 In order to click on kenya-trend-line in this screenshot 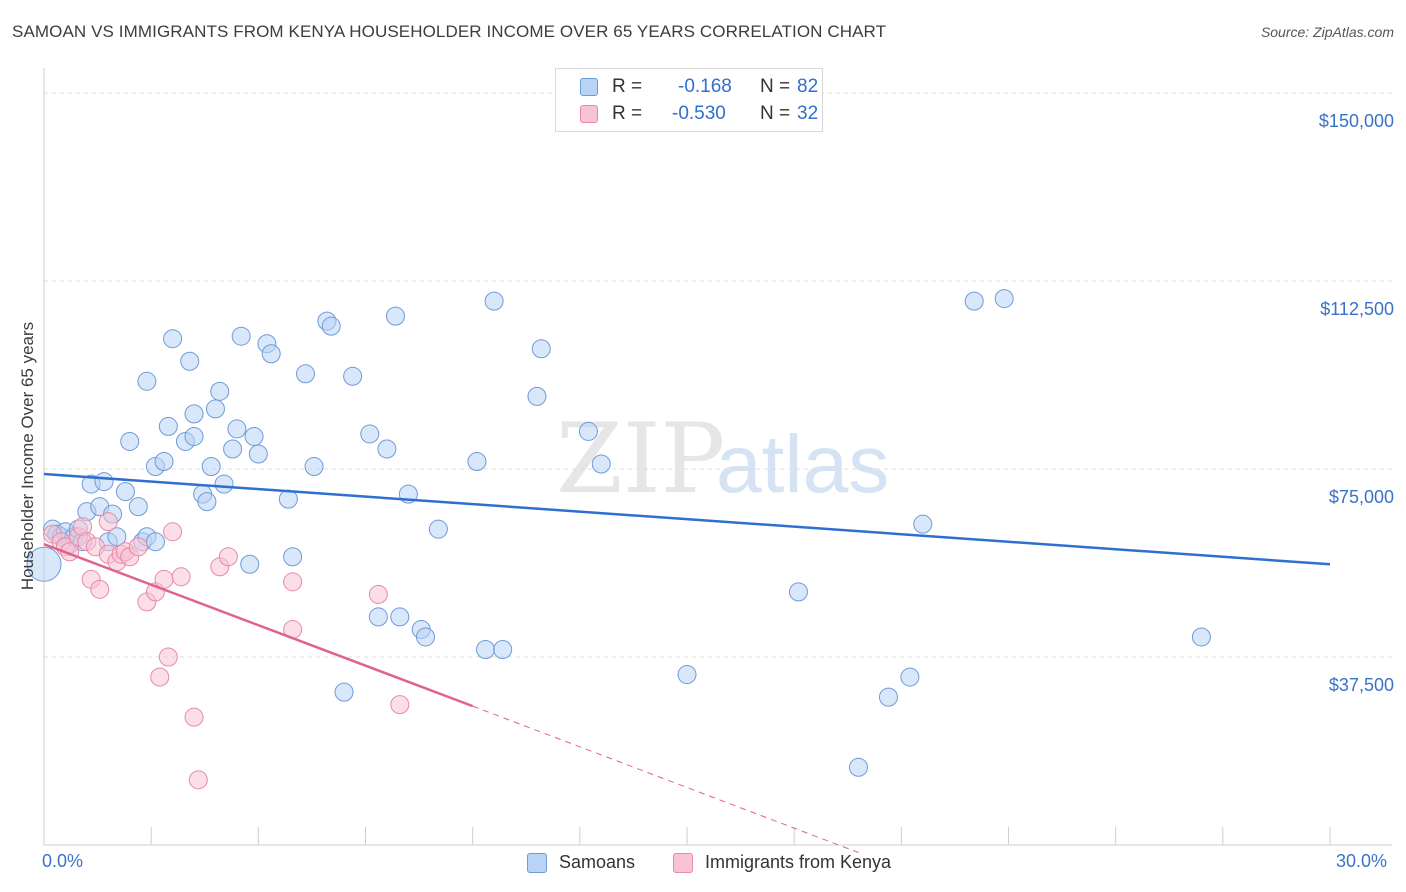, I will do `click(258, 625)`.